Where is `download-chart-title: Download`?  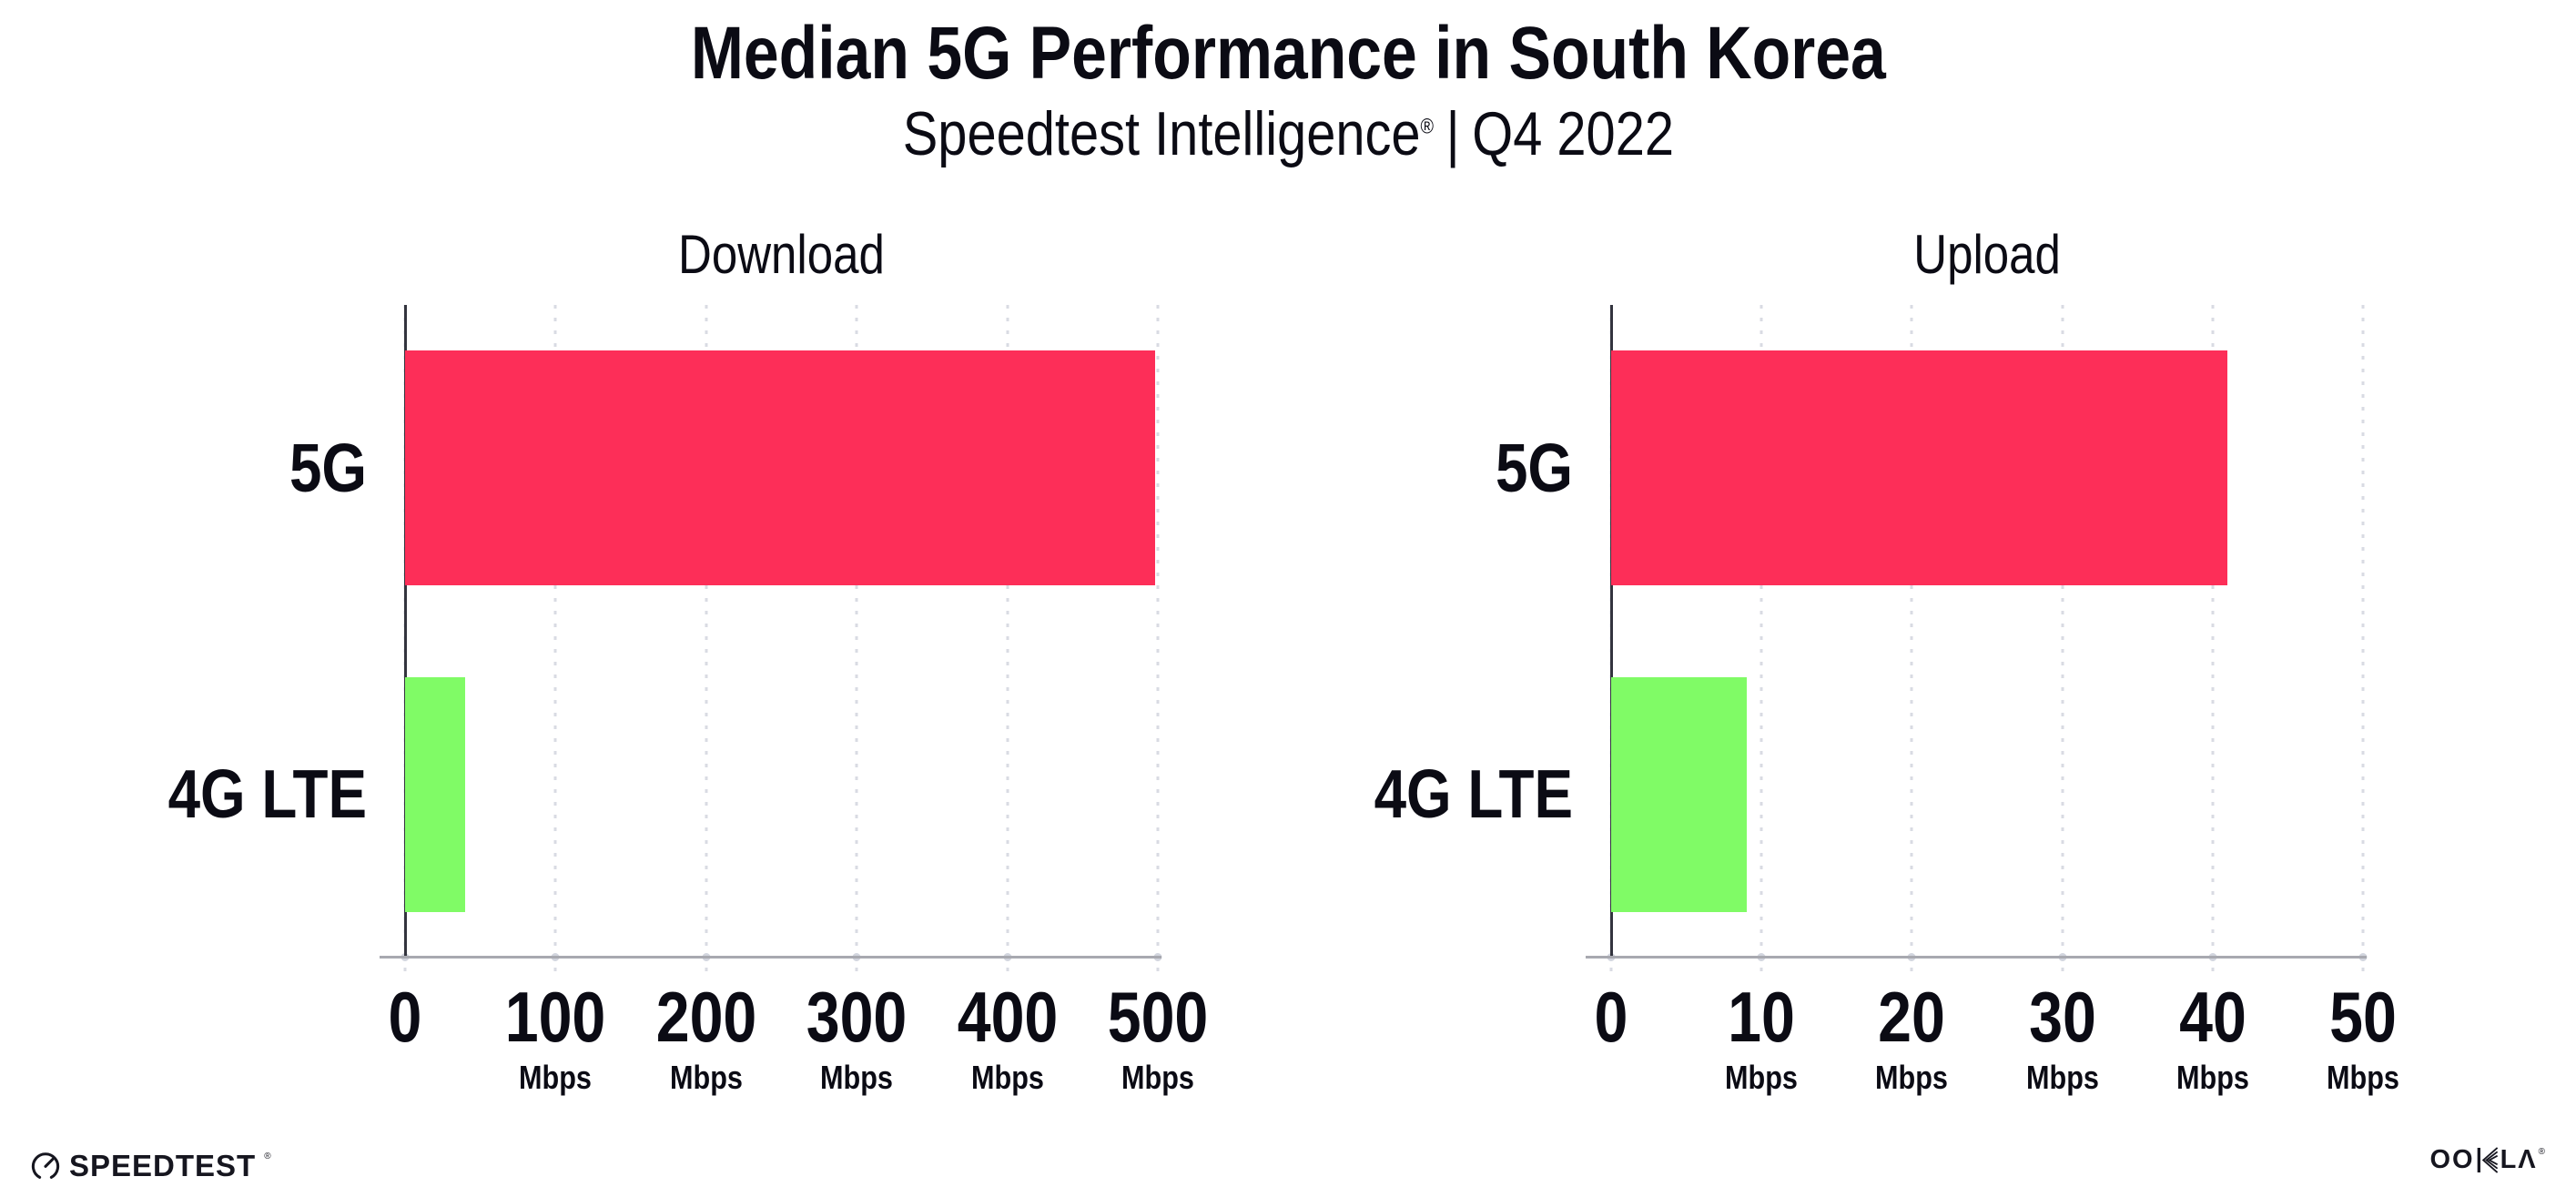
download-chart-title: Download is located at coordinates (781, 254).